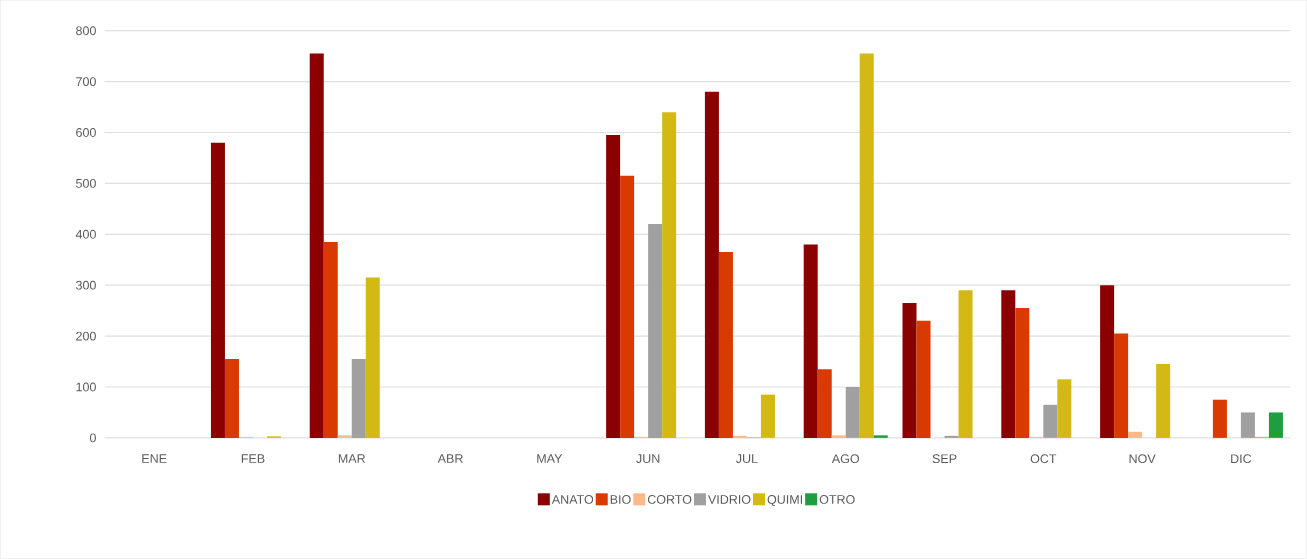 Image resolution: width=1307 pixels, height=559 pixels. What do you see at coordinates (86, 82) in the screenshot?
I see `y-tick-label: 700` at bounding box center [86, 82].